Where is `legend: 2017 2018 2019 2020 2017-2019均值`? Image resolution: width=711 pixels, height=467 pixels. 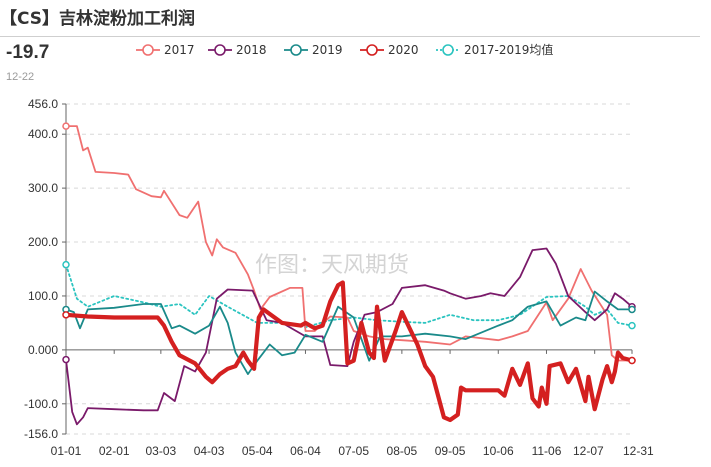
legend: 2017 2018 2019 2020 2017-2019均值 is located at coordinates (344, 49).